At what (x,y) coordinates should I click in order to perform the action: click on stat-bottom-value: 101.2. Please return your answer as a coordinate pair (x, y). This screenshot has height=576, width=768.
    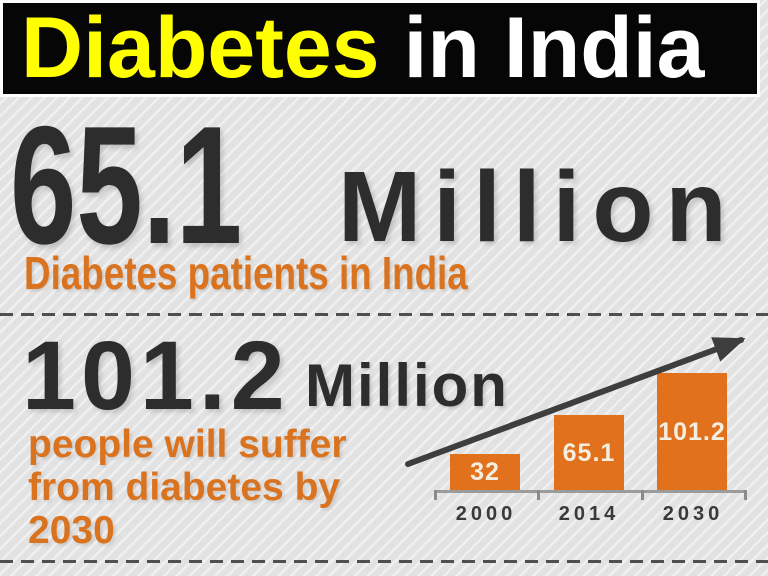
    Looking at the image, I should click on (156, 375).